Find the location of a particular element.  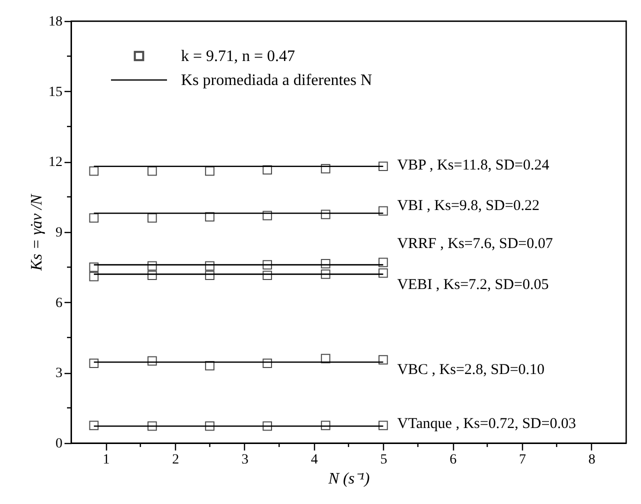

y-tick-label: 15 is located at coordinates (55, 92).